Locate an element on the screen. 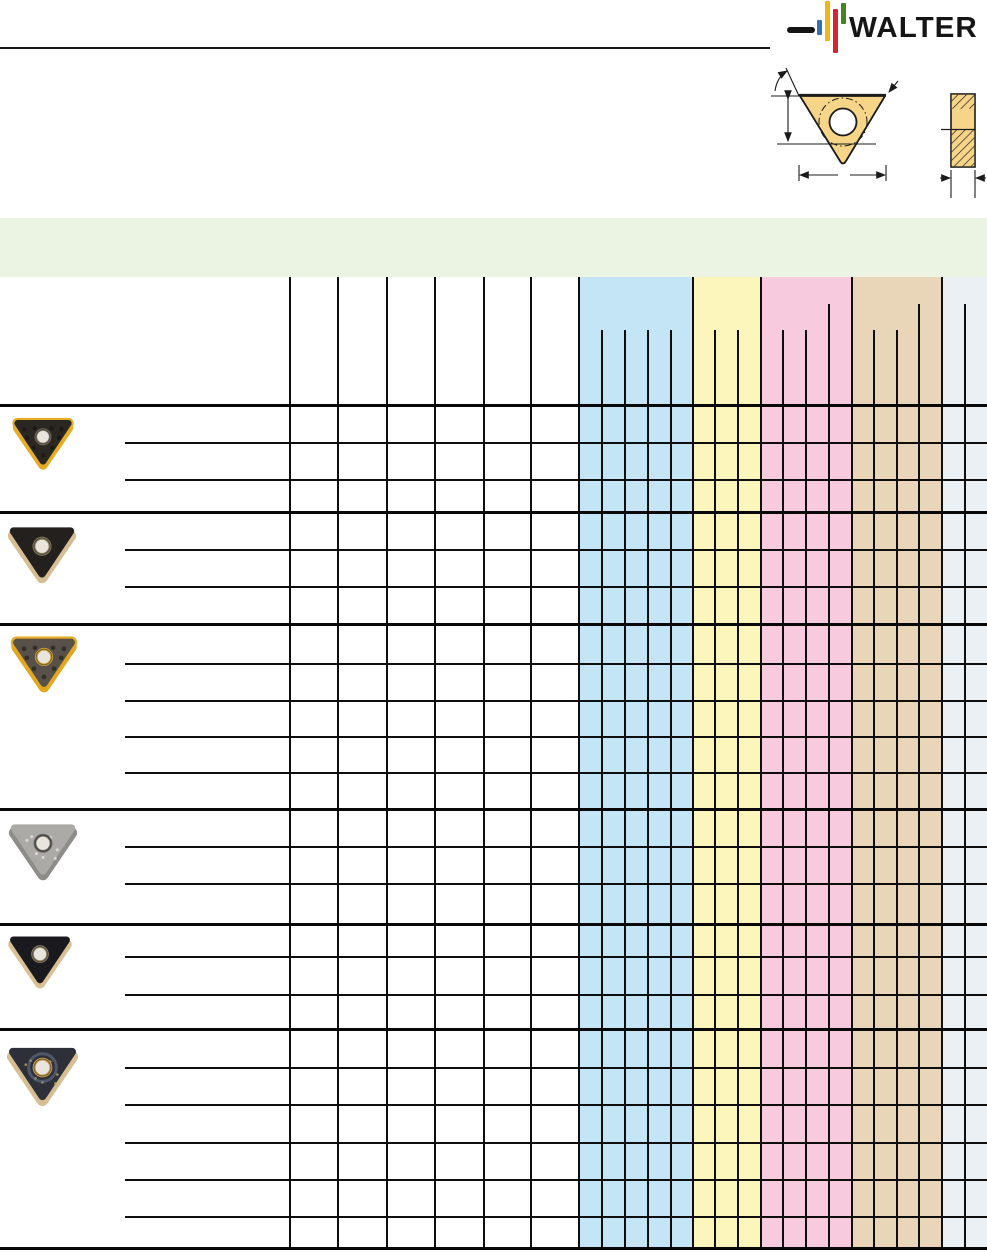 The width and height of the screenshot is (987, 1254). logo-green-bar-icon is located at coordinates (843, 13).